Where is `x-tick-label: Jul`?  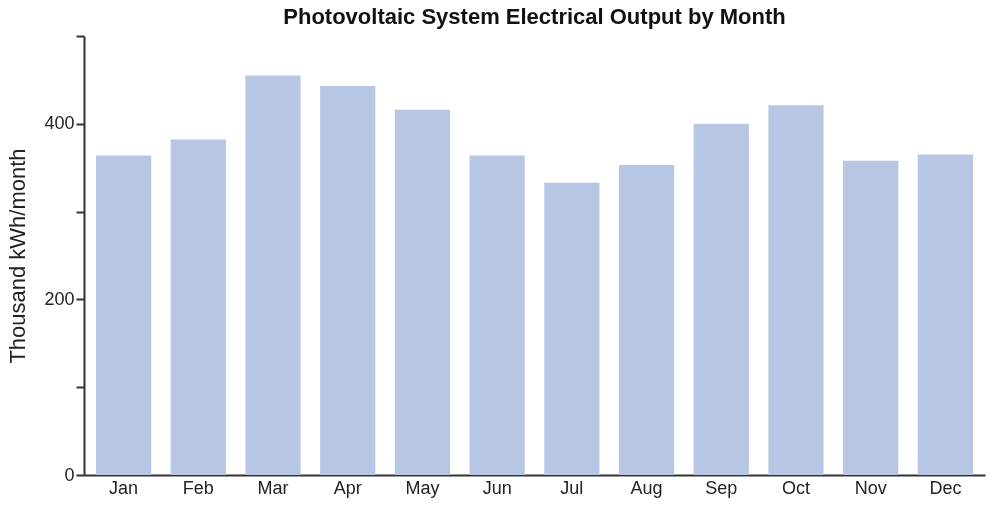
x-tick-label: Jul is located at coordinates (572, 487).